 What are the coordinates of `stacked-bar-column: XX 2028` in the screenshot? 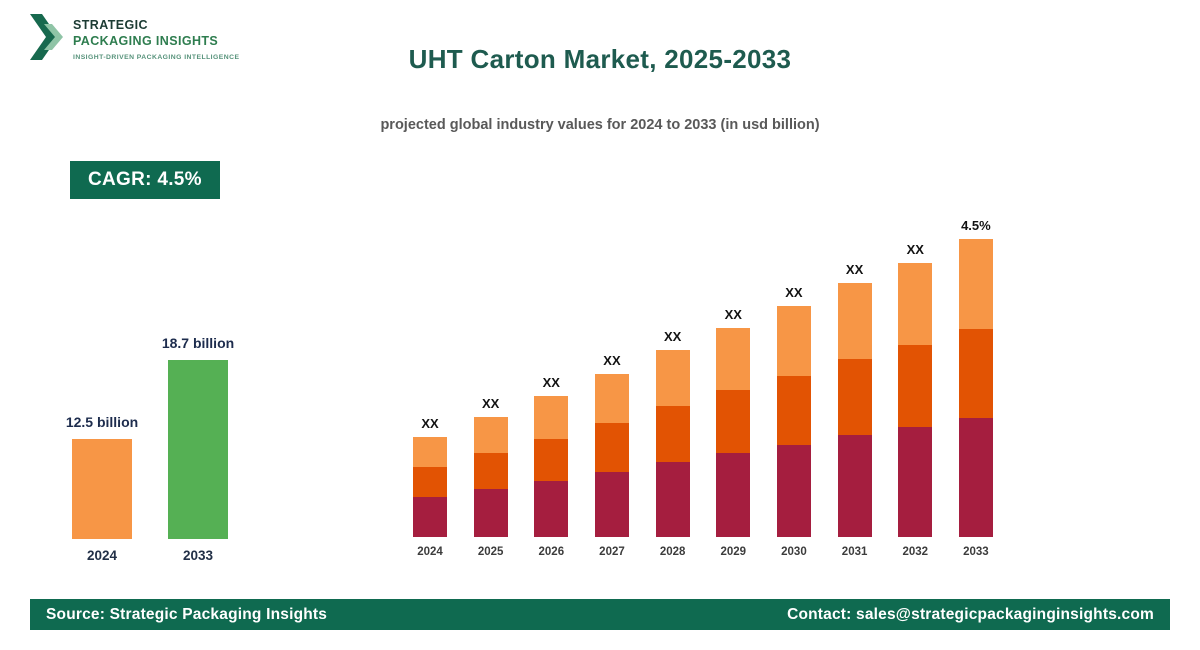 It's located at (673, 444).